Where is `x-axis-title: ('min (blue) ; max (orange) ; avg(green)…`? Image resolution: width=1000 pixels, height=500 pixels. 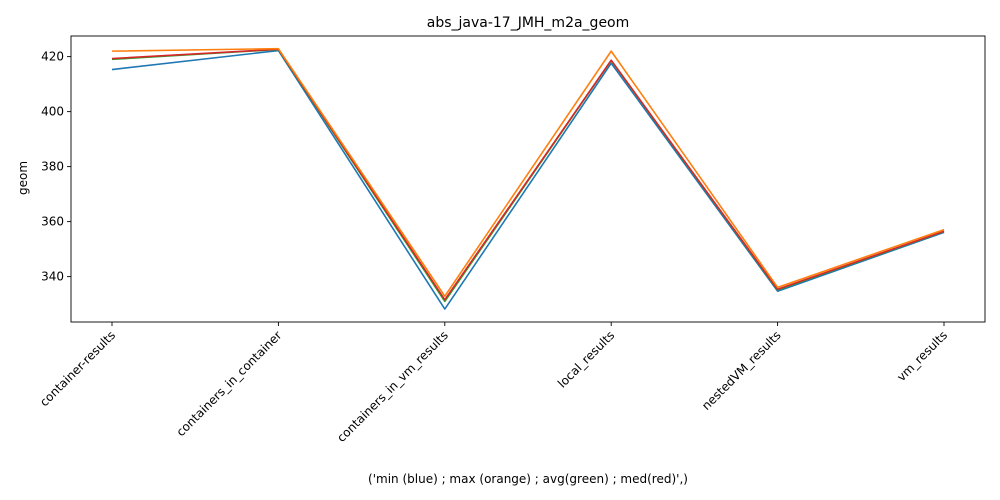
x-axis-title: ('min (blue) ; max (orange) ; avg(green)… is located at coordinates (528, 479).